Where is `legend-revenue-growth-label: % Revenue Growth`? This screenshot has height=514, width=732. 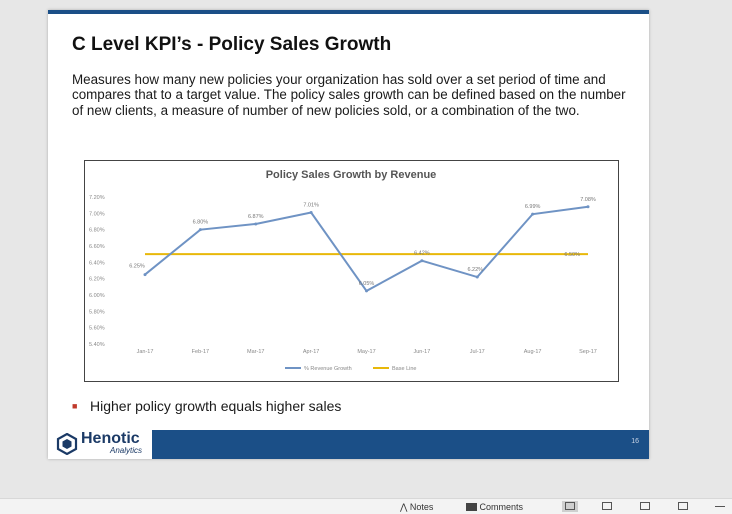
legend-revenue-growth-label: % Revenue Growth is located at coordinates (328, 369).